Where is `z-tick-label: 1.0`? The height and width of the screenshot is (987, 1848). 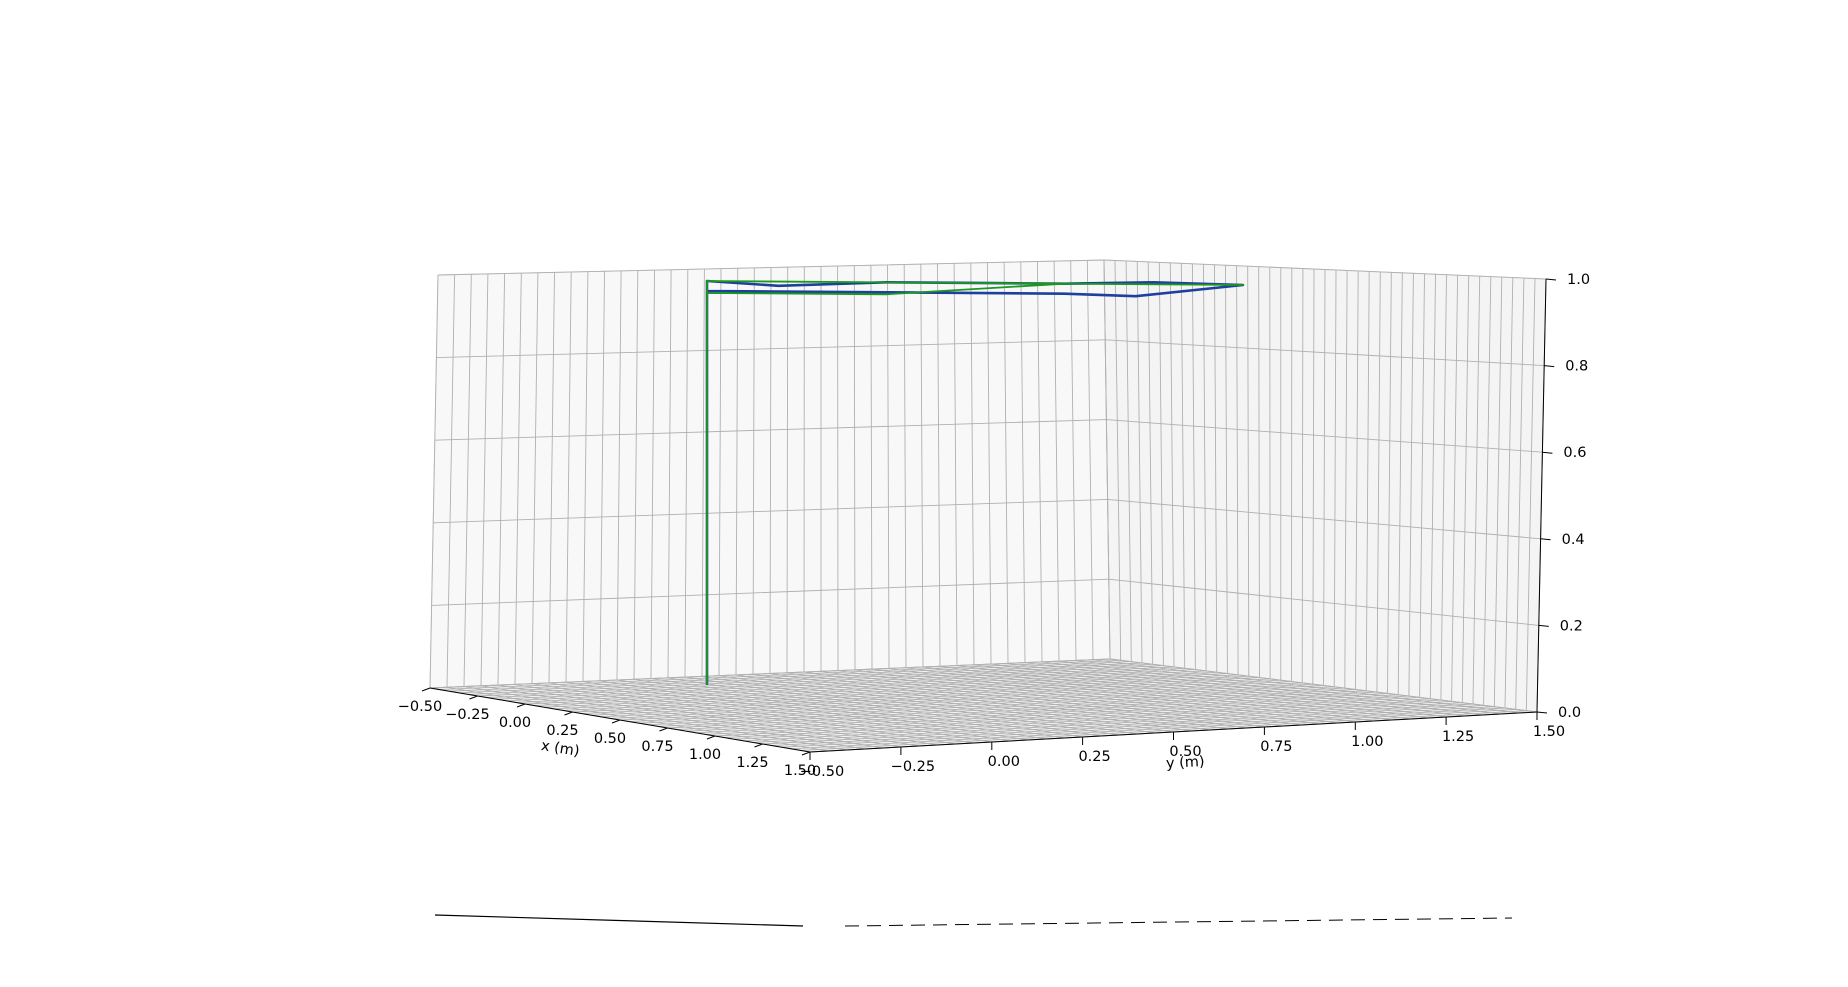 z-tick-label: 1.0 is located at coordinates (1578, 280).